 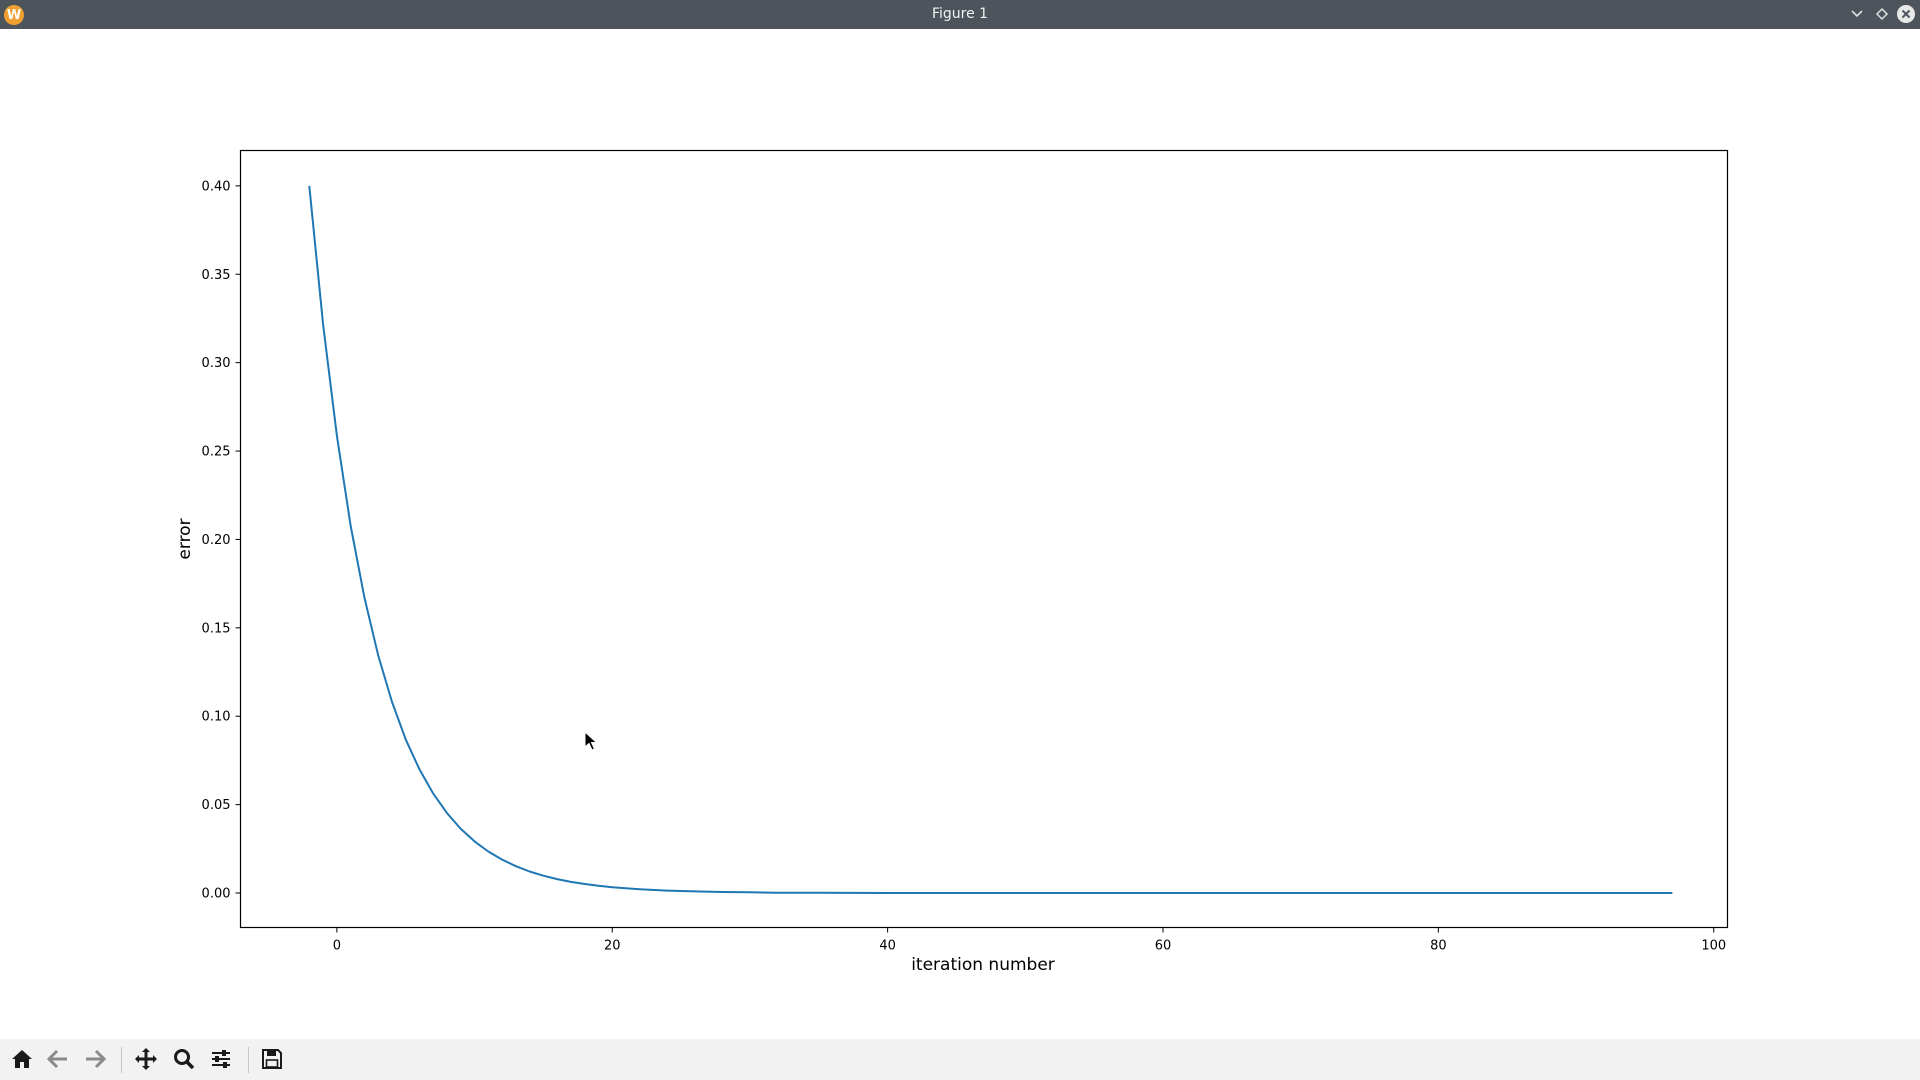 What do you see at coordinates (272, 1059) in the screenshot?
I see `save-icon` at bounding box center [272, 1059].